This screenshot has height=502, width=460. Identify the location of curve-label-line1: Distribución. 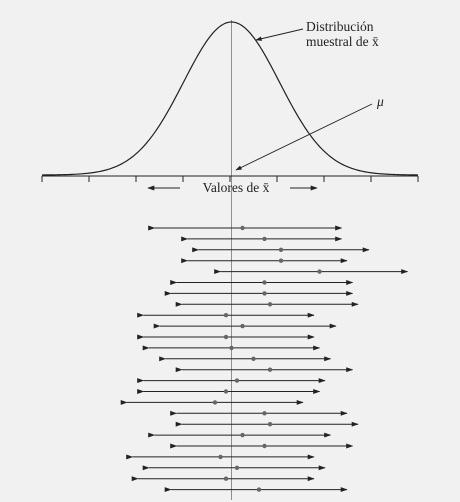
(340, 26).